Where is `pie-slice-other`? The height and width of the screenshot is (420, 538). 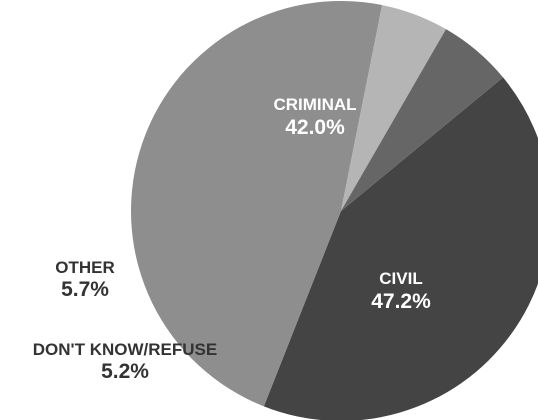
pie-slice-other is located at coordinates (422, 120).